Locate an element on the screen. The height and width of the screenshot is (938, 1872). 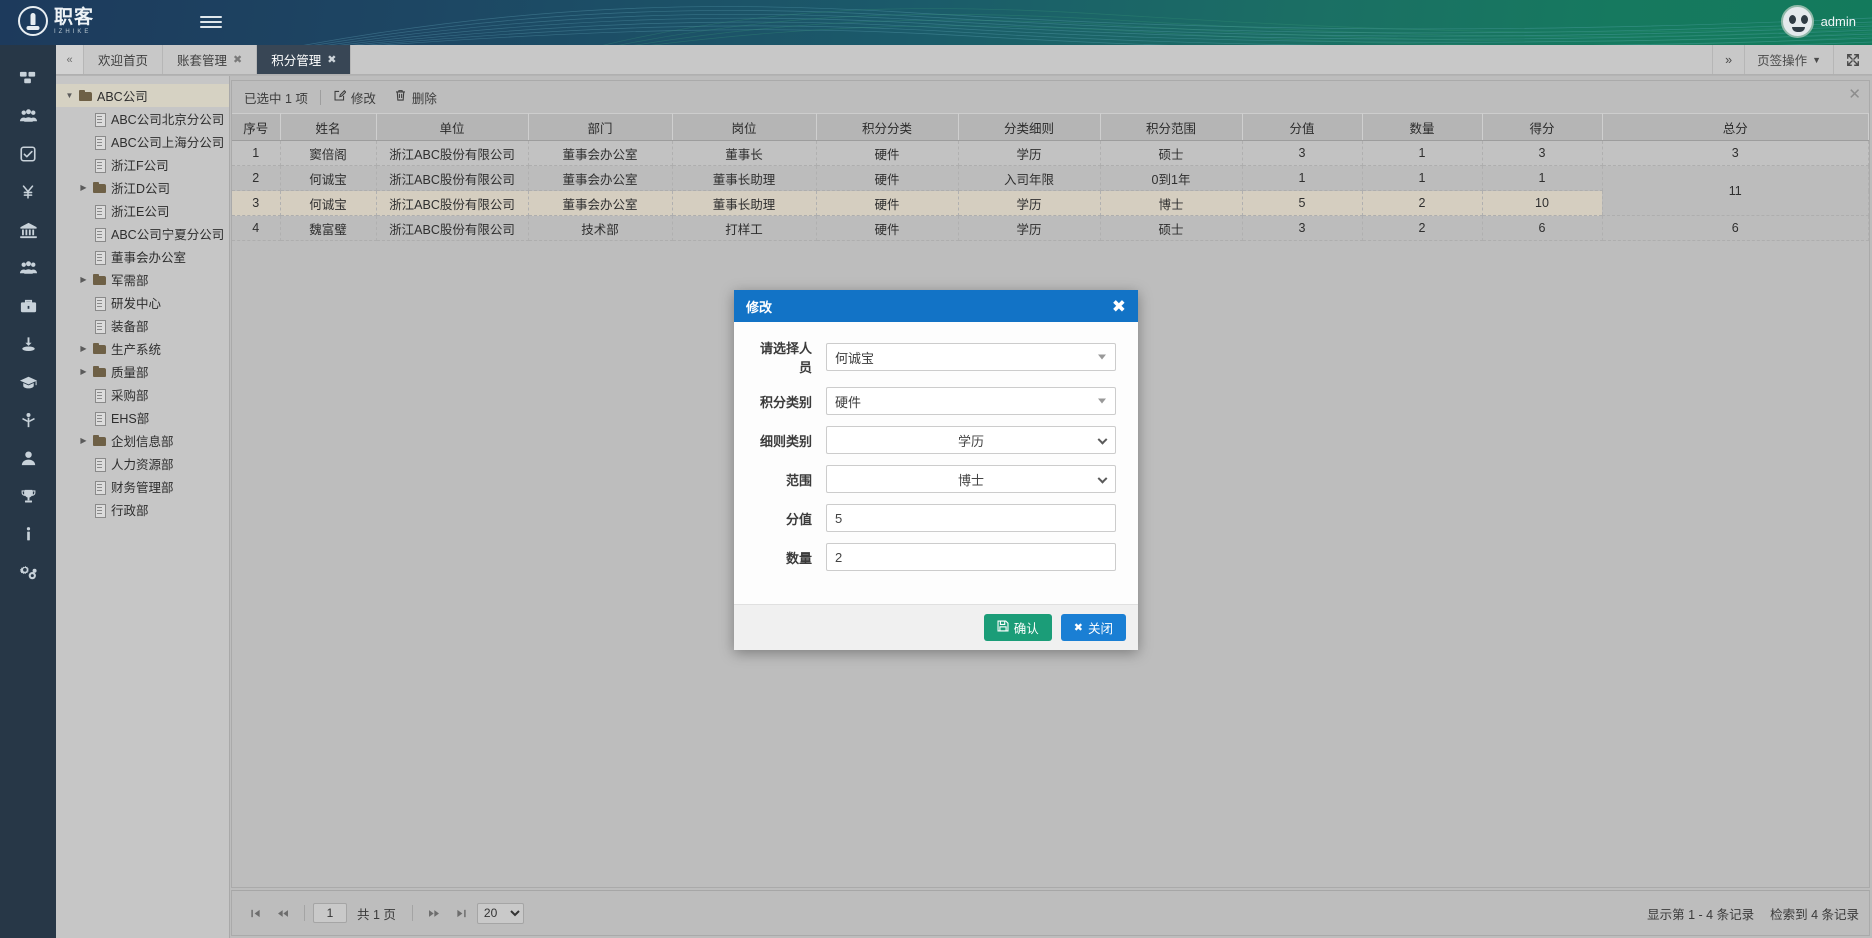
column-header-9: 数量 is located at coordinates (1422, 127).